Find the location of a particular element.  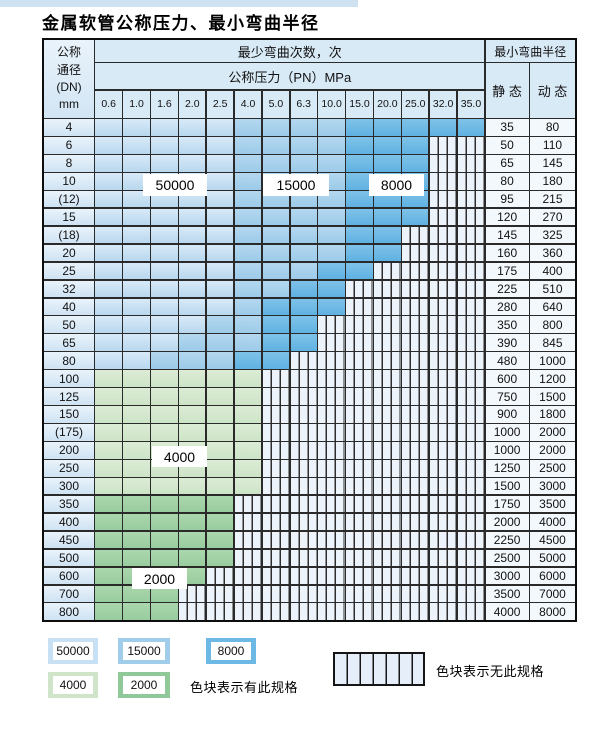

dynamic-value-250: 2500 is located at coordinates (552, 468).